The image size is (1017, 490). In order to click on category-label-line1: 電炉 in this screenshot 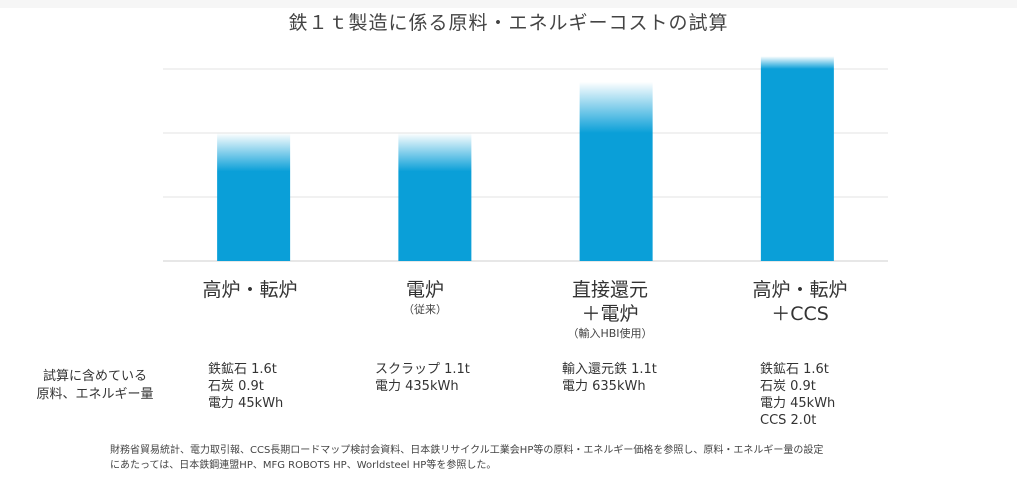, I will do `click(424, 290)`.